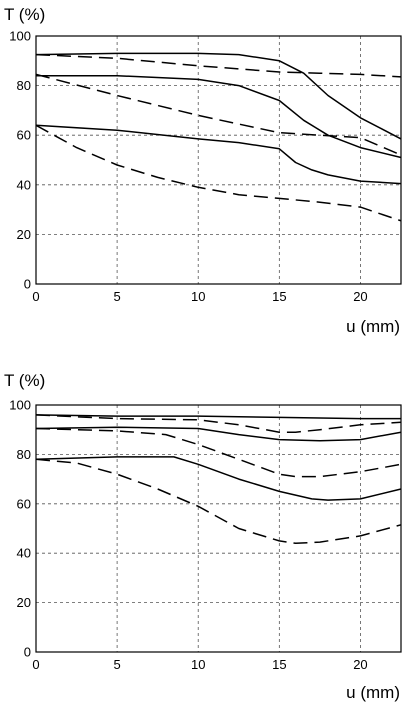  I want to click on x-tick-label-top: 20, so click(360, 296).